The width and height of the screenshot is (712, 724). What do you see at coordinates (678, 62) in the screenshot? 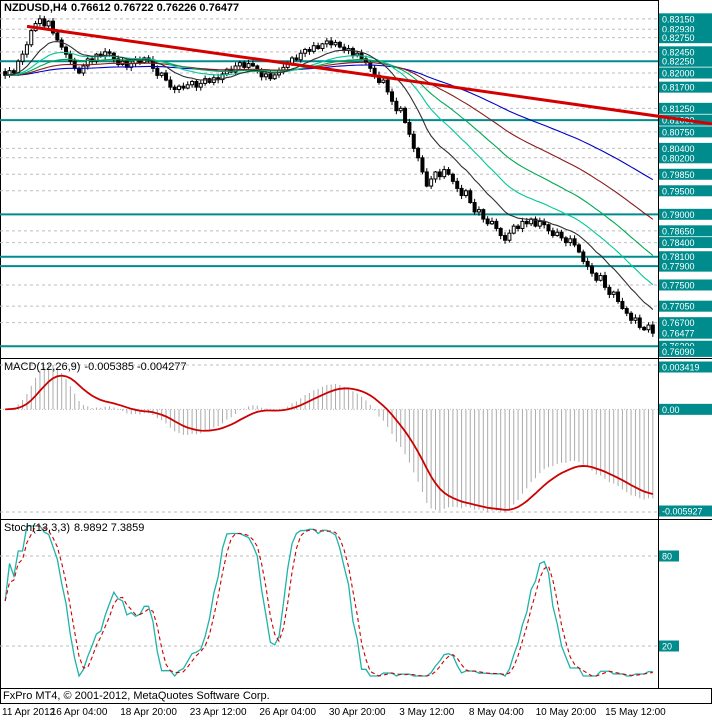
I see `price-scale-label: 0.82250` at bounding box center [678, 62].